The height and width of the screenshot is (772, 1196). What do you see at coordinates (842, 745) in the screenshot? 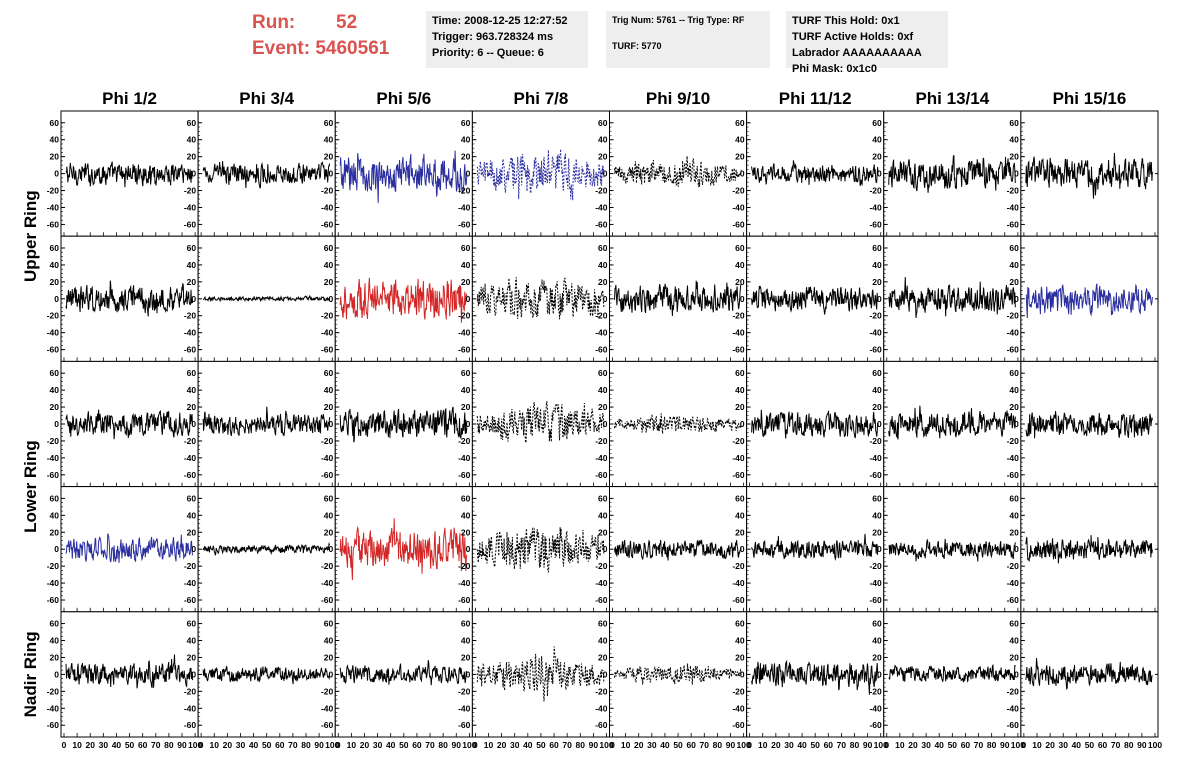
I see `x-tick-label: 70` at bounding box center [842, 745].